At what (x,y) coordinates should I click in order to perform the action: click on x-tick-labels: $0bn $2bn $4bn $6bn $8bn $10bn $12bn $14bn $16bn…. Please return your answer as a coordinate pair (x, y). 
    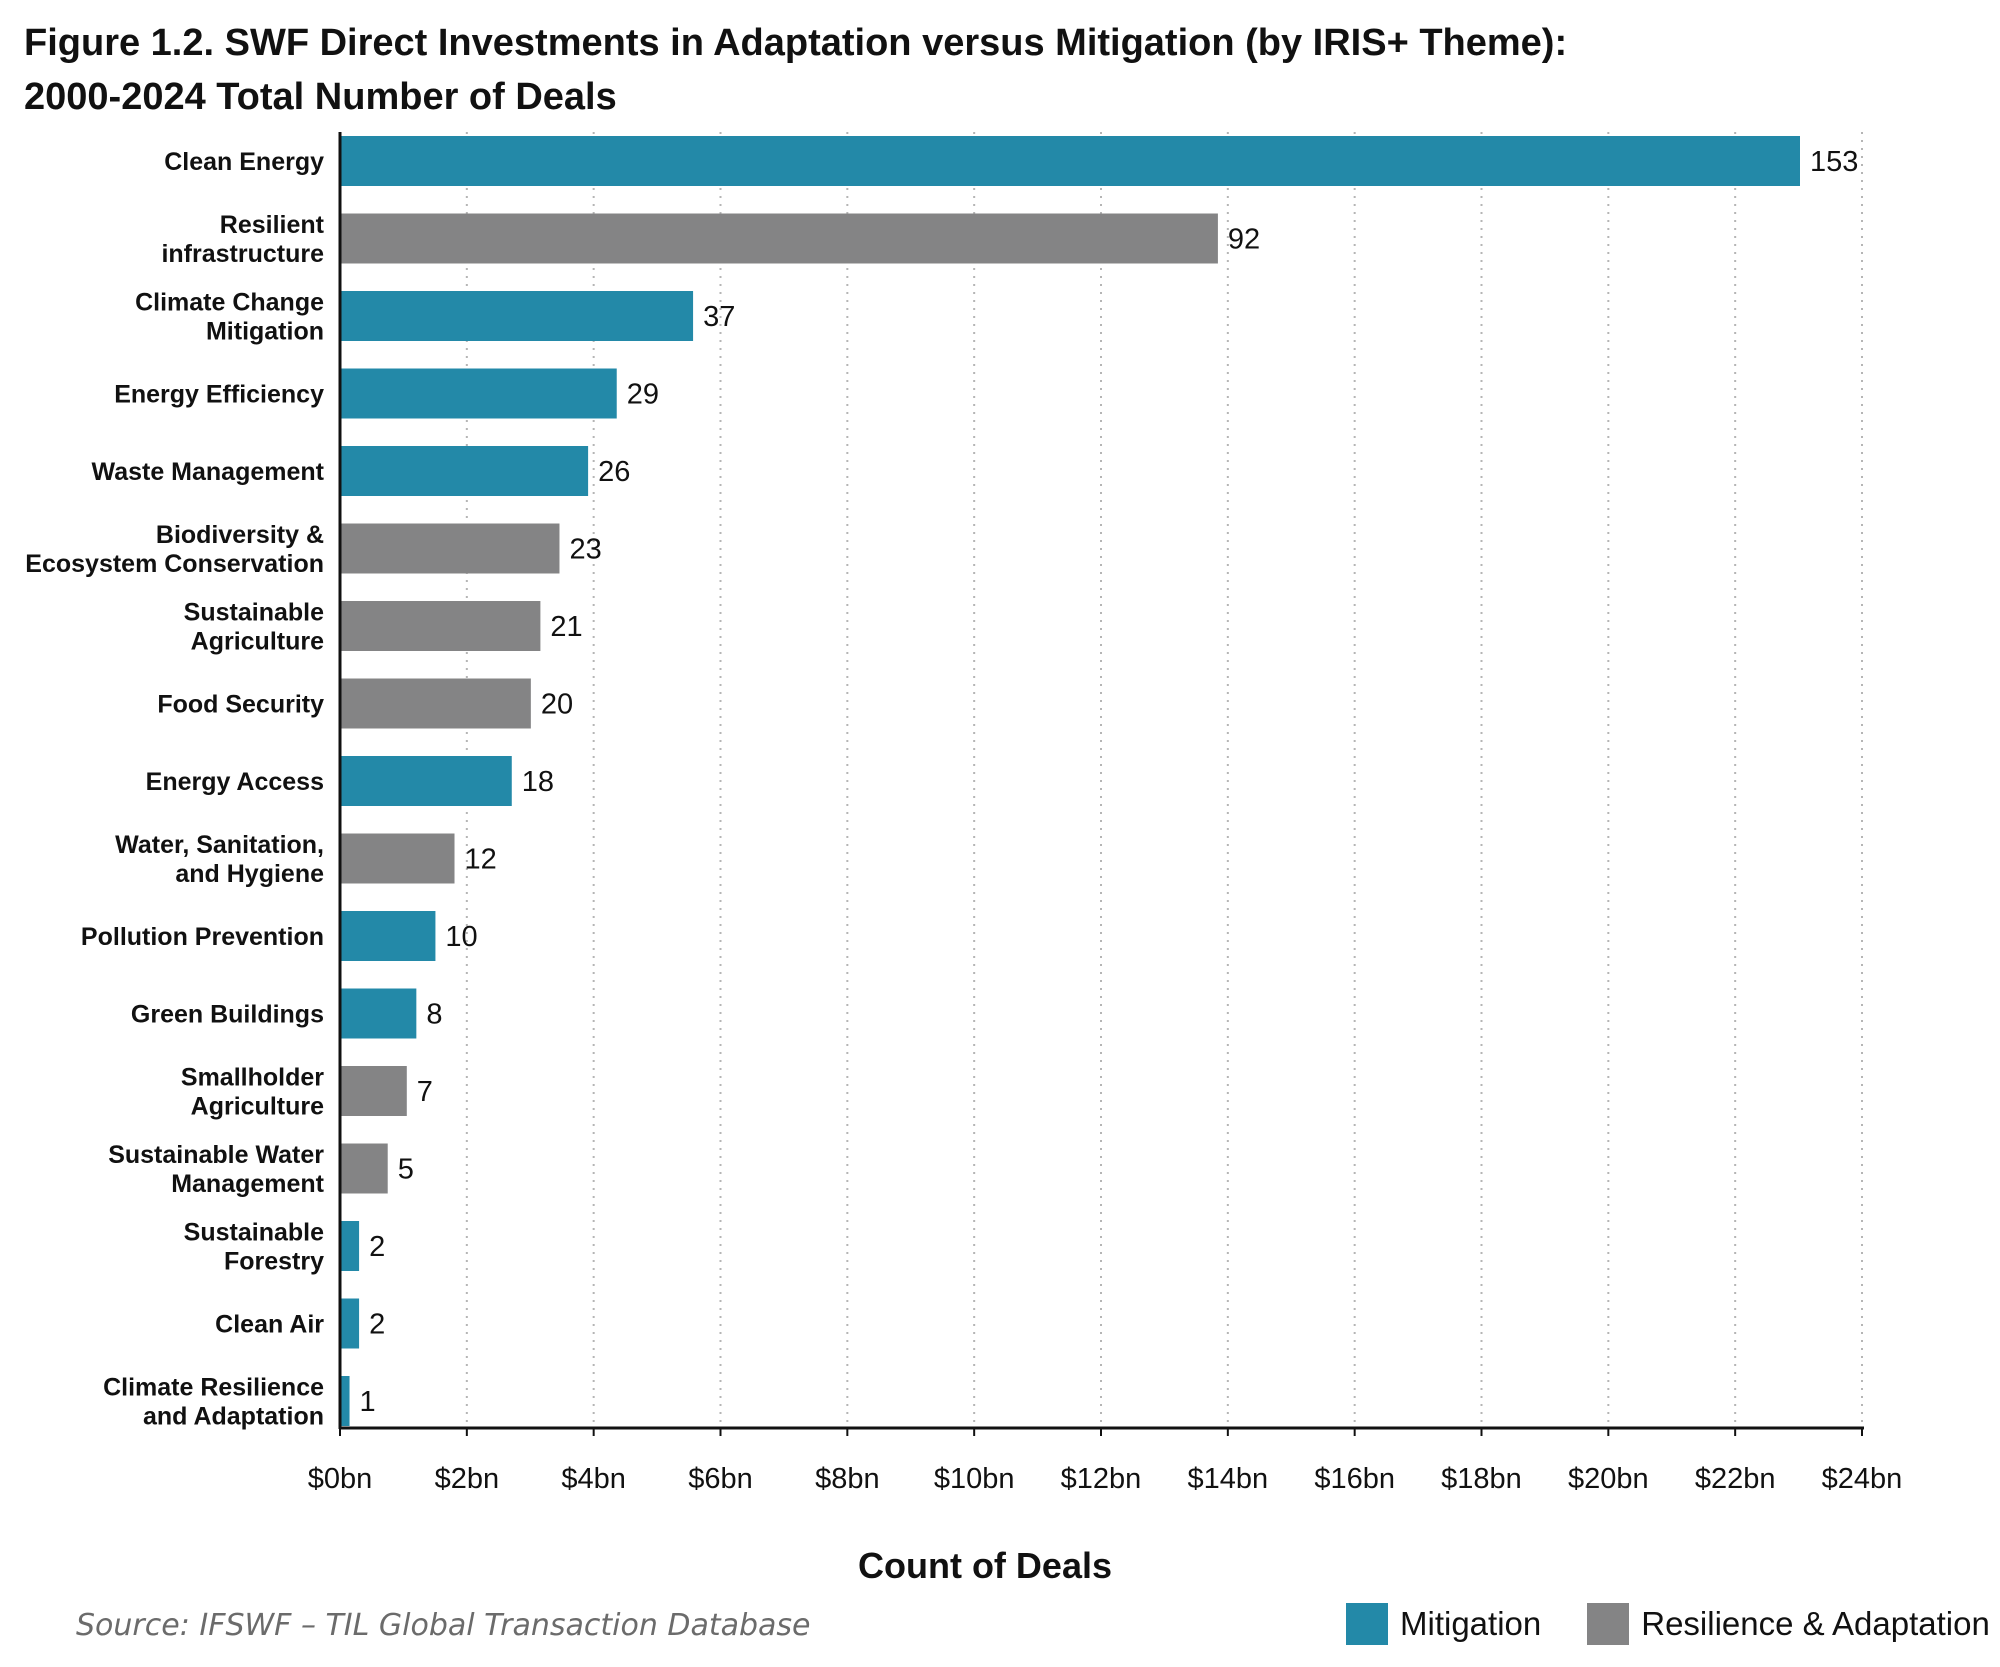
    Looking at the image, I should click on (1105, 1479).